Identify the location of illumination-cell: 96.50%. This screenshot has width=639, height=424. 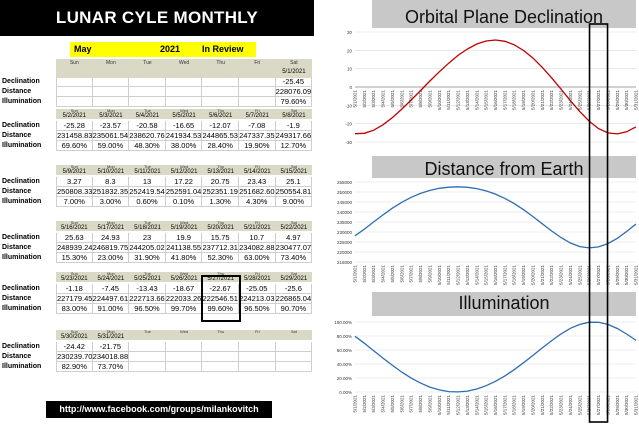
(147, 309).